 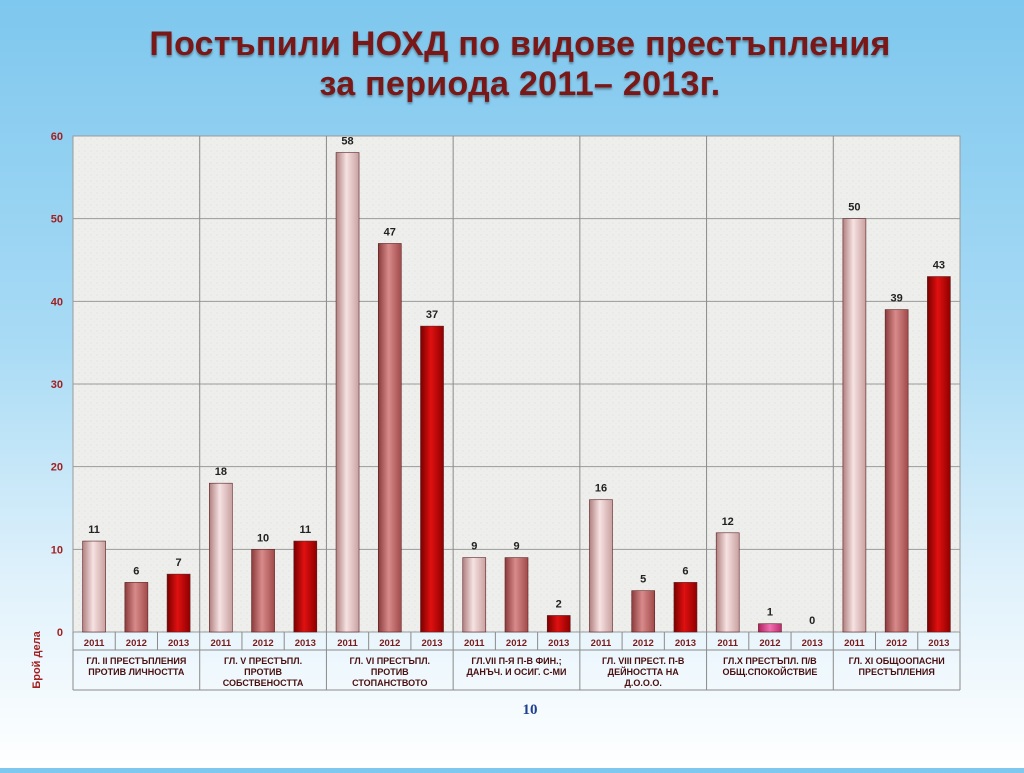 I want to click on y-tick-label: 50, so click(x=57, y=220).